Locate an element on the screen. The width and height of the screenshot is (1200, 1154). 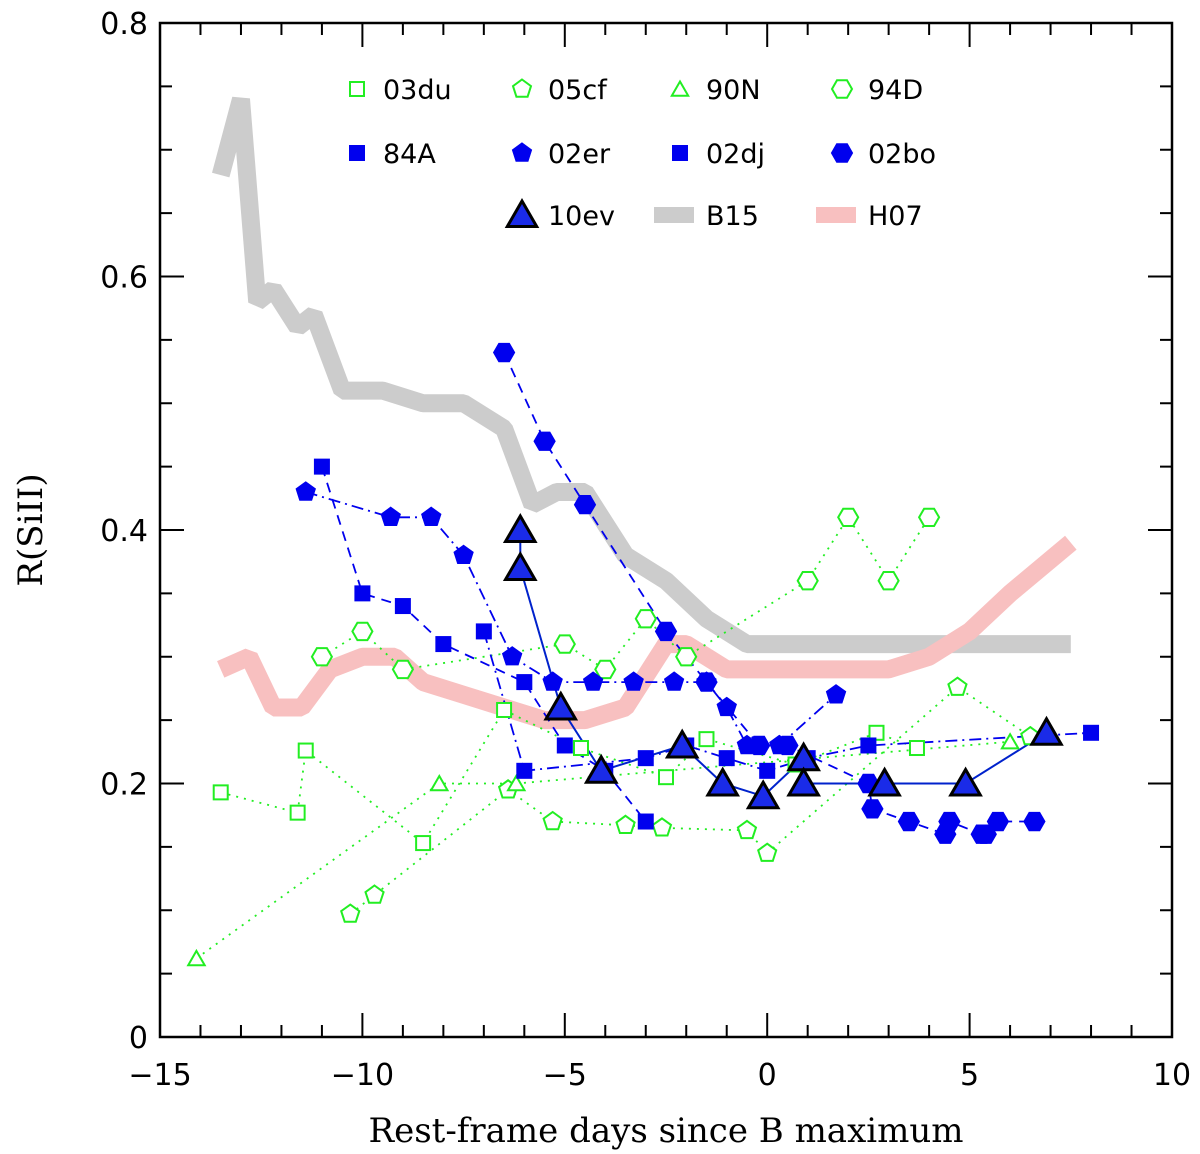
legend-item-h07: H07 is located at coordinates (869, 216).